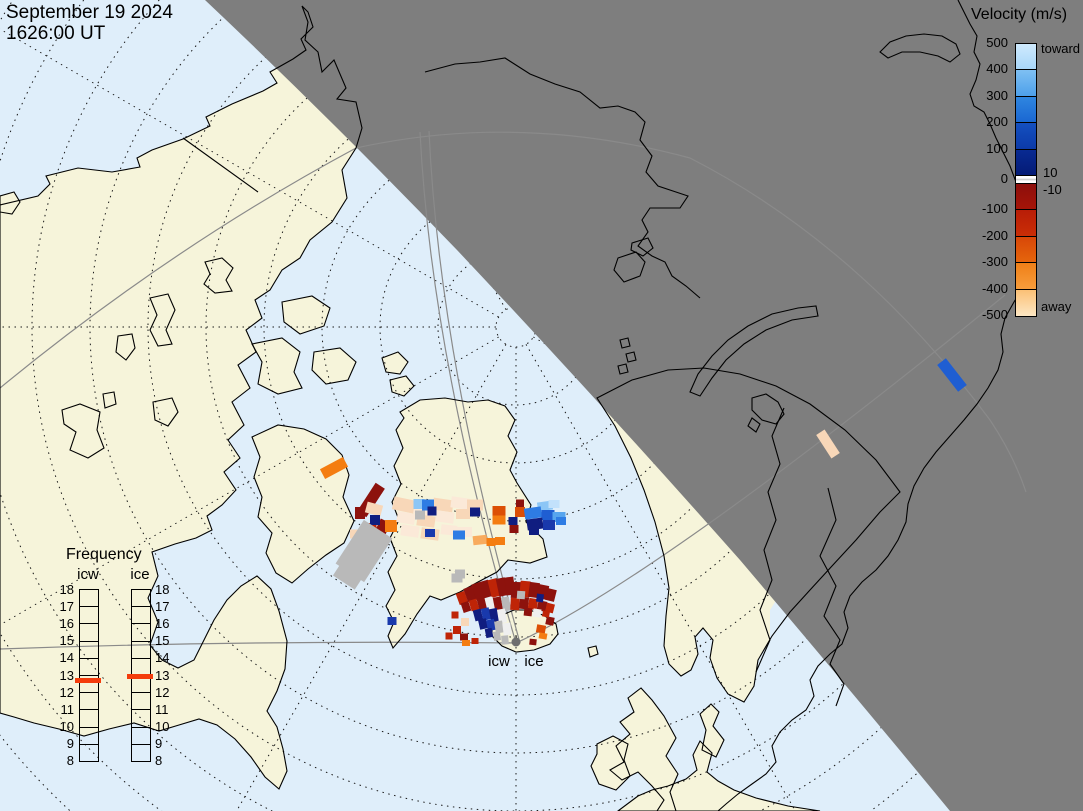  I want to click on land-great-britain, so click(644, 749).